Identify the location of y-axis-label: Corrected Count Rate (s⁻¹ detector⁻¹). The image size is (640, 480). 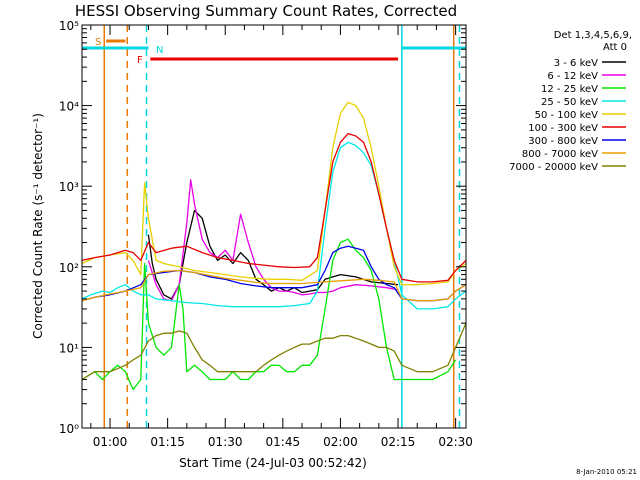
(38, 226).